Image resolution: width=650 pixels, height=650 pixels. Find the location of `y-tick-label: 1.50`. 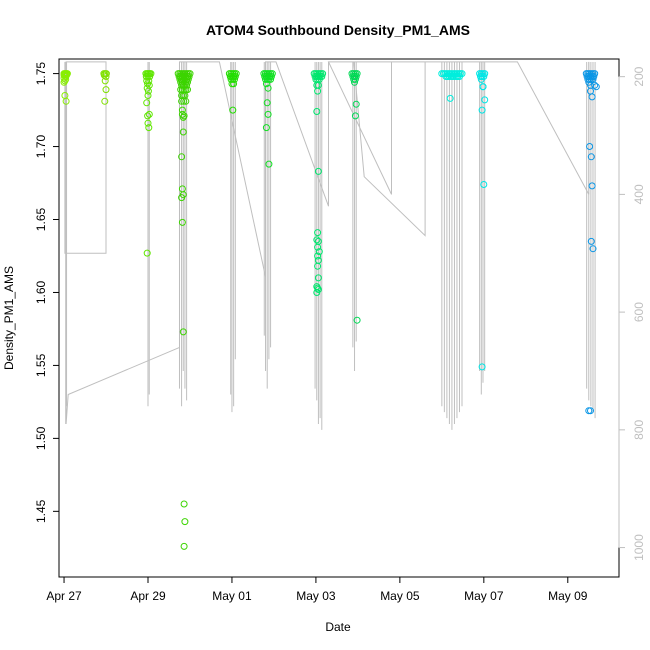

y-tick-label: 1.50 is located at coordinates (41, 438).